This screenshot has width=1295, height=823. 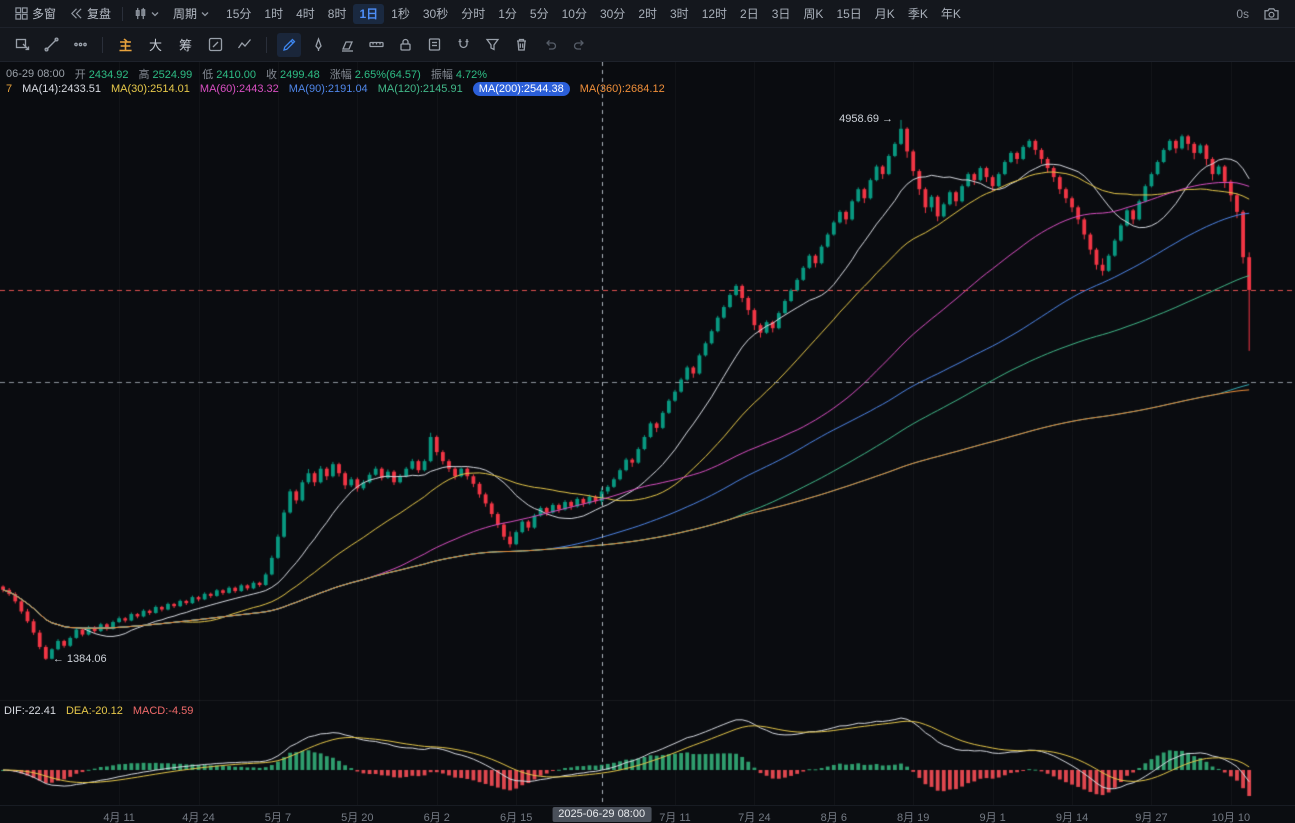 What do you see at coordinates (369, 13) in the screenshot?
I see `timeframe-1日: 1日` at bounding box center [369, 13].